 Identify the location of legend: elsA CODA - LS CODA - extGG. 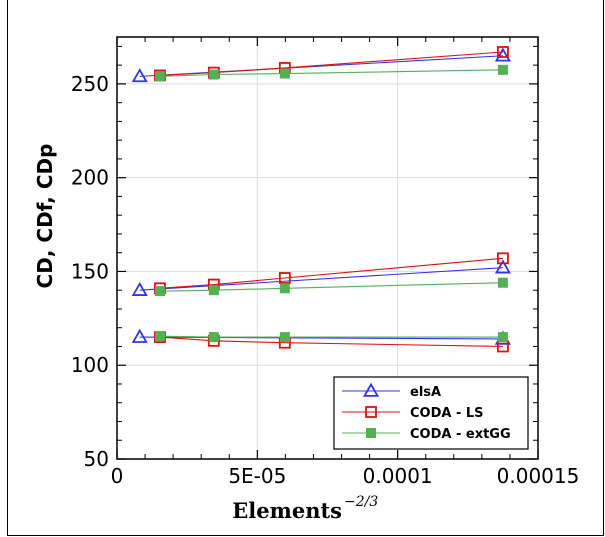
(431, 413).